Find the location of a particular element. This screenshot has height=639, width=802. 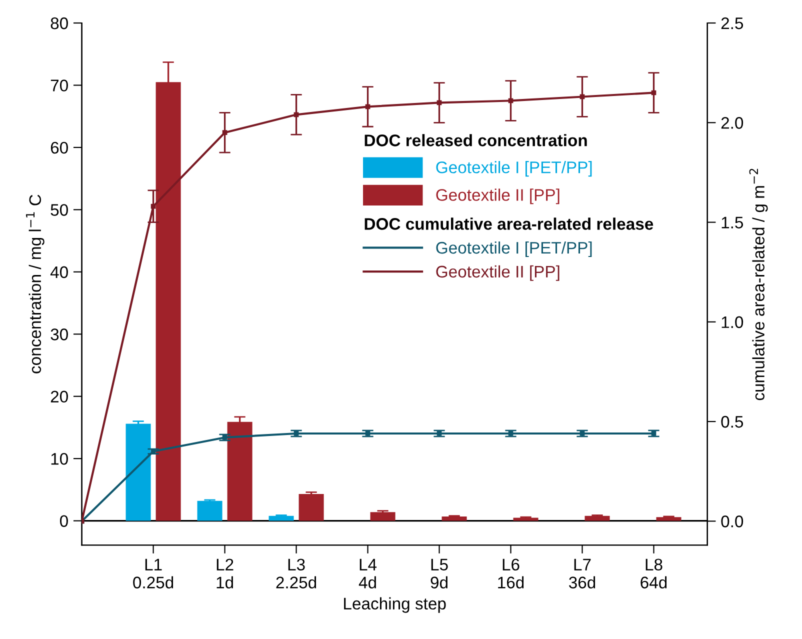

text: DOC released concentration is located at coordinates (475, 140).